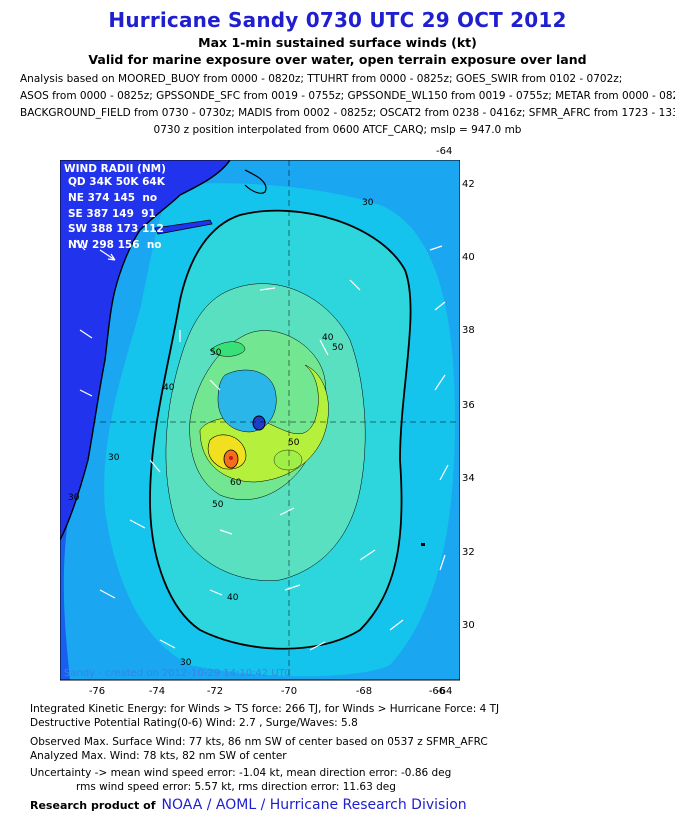 This screenshot has width=675, height=832. Describe the element at coordinates (115, 169) in the screenshot. I see `wind-radii-header: WIND RADII (NM)` at that location.